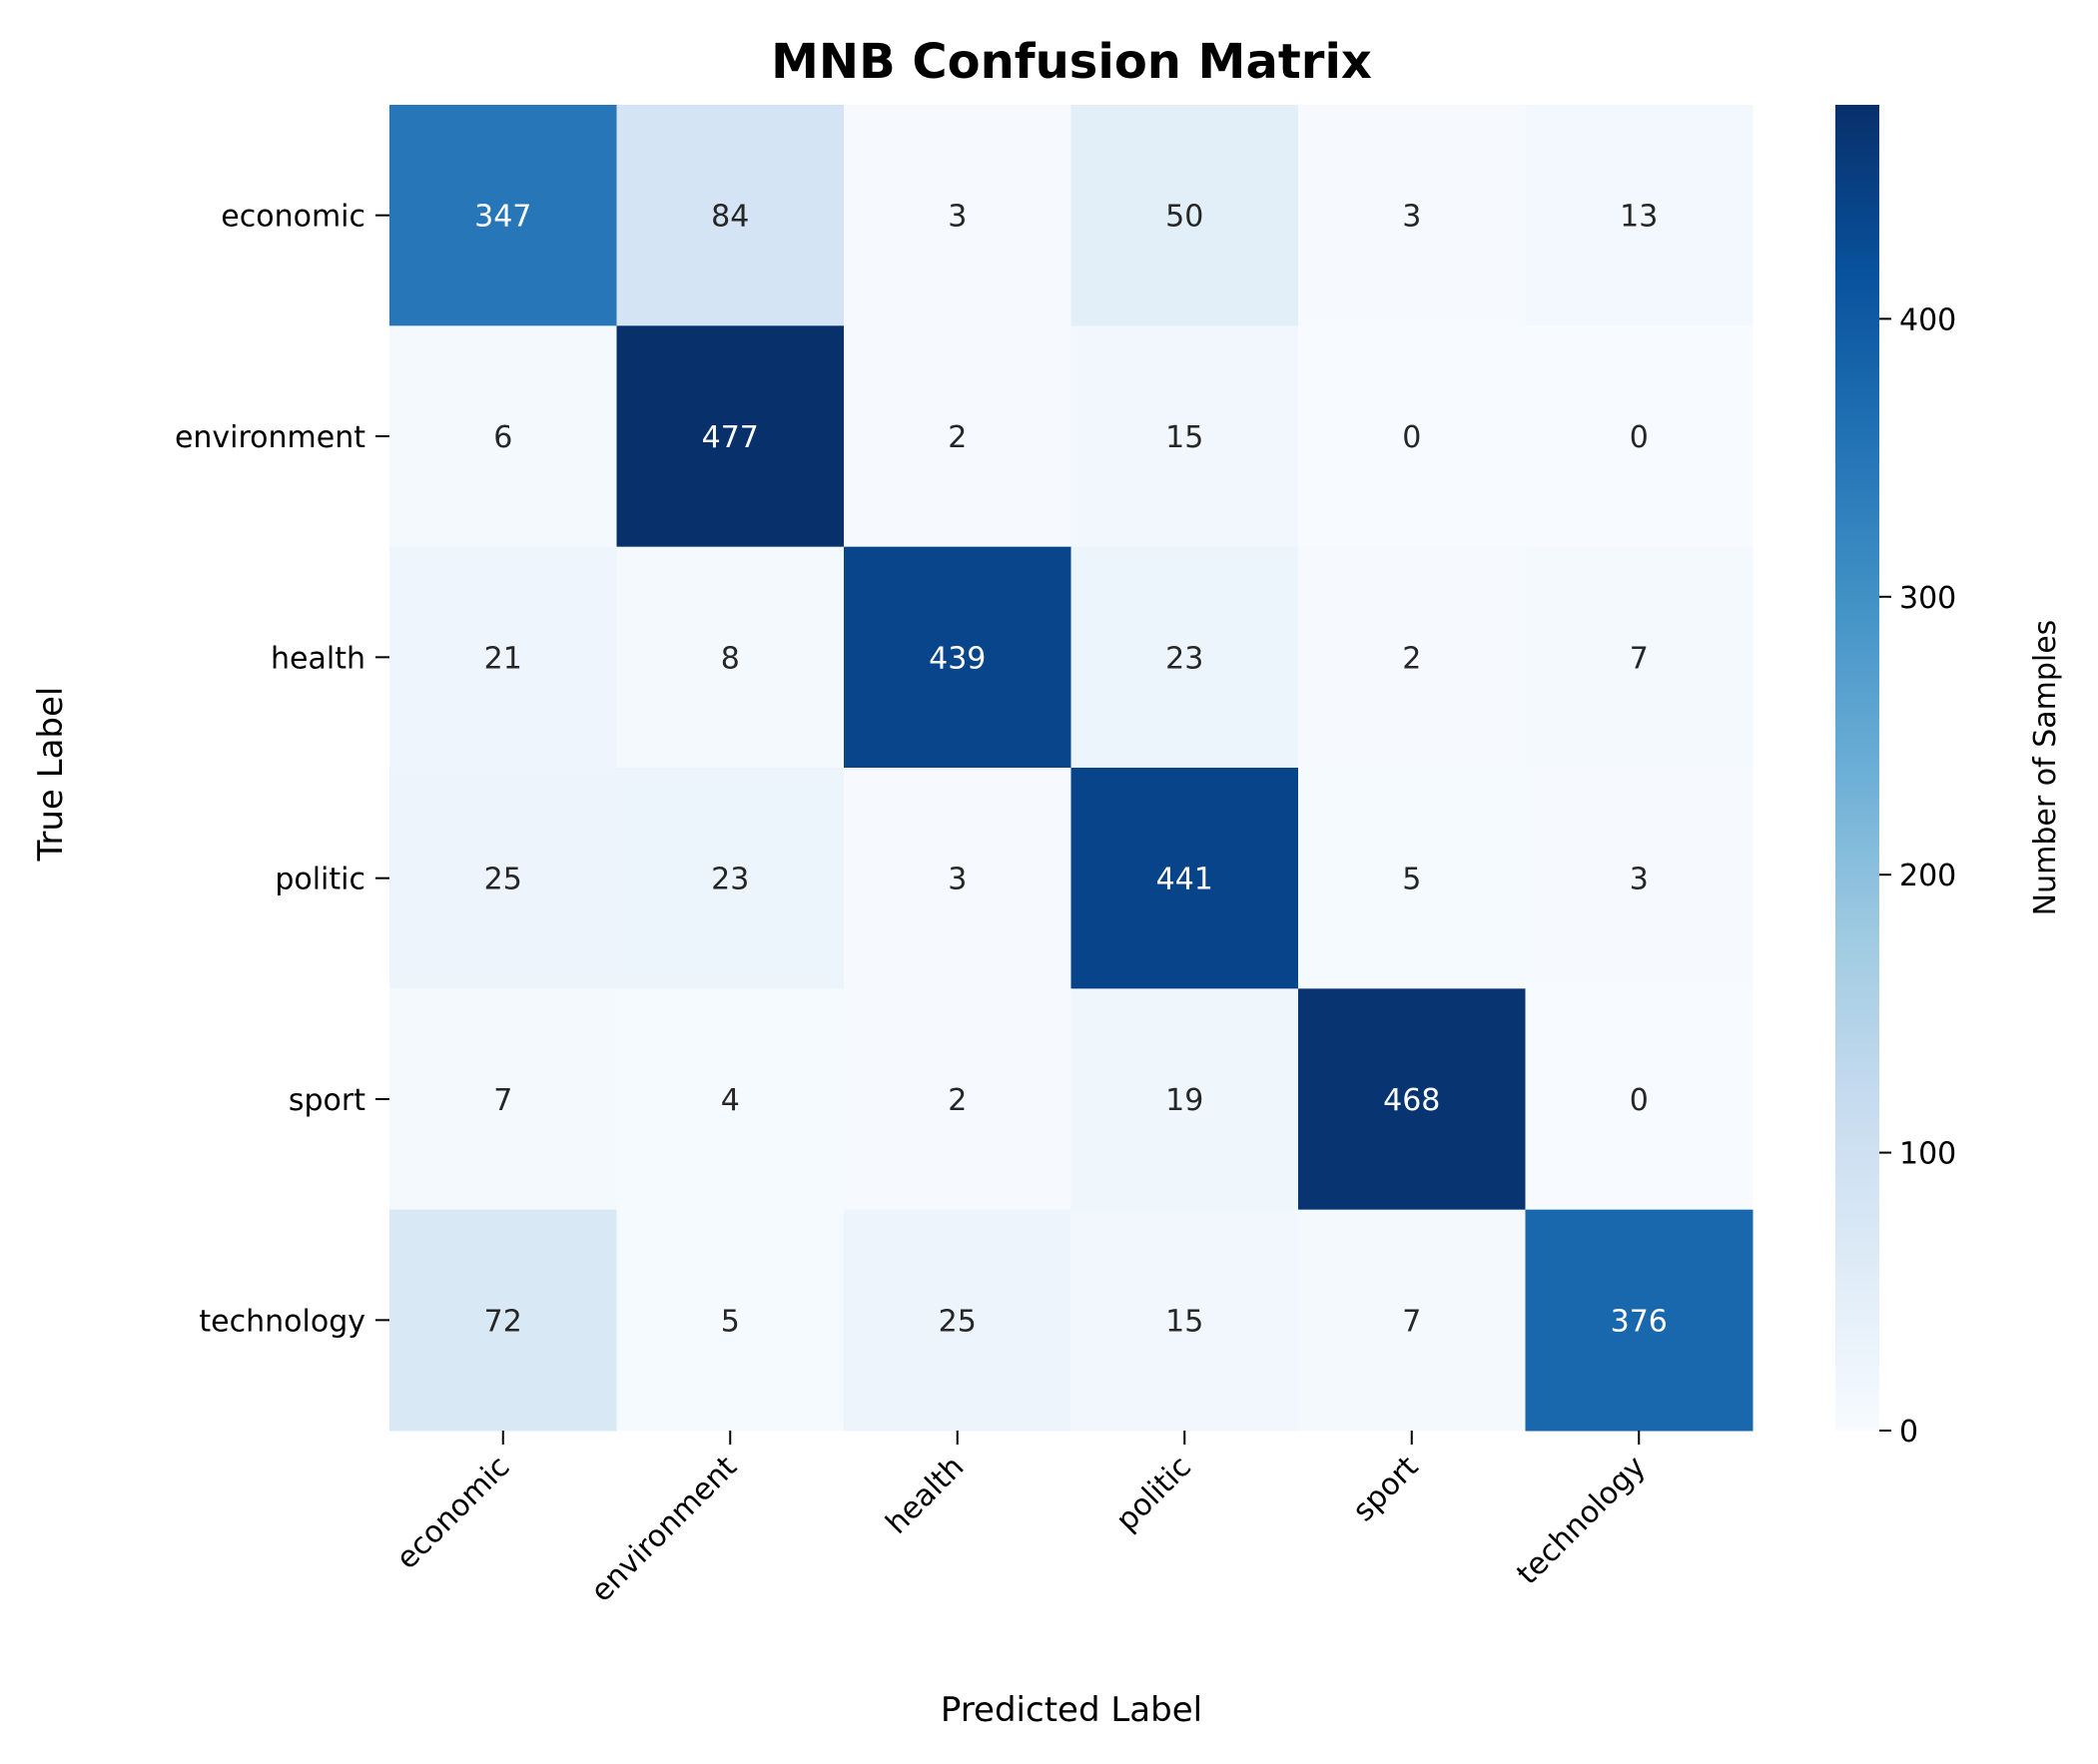 This screenshot has width=2098, height=1764. Describe the element at coordinates (1927, 1154) in the screenshot. I see `colorbar-tick-label: 100` at that location.